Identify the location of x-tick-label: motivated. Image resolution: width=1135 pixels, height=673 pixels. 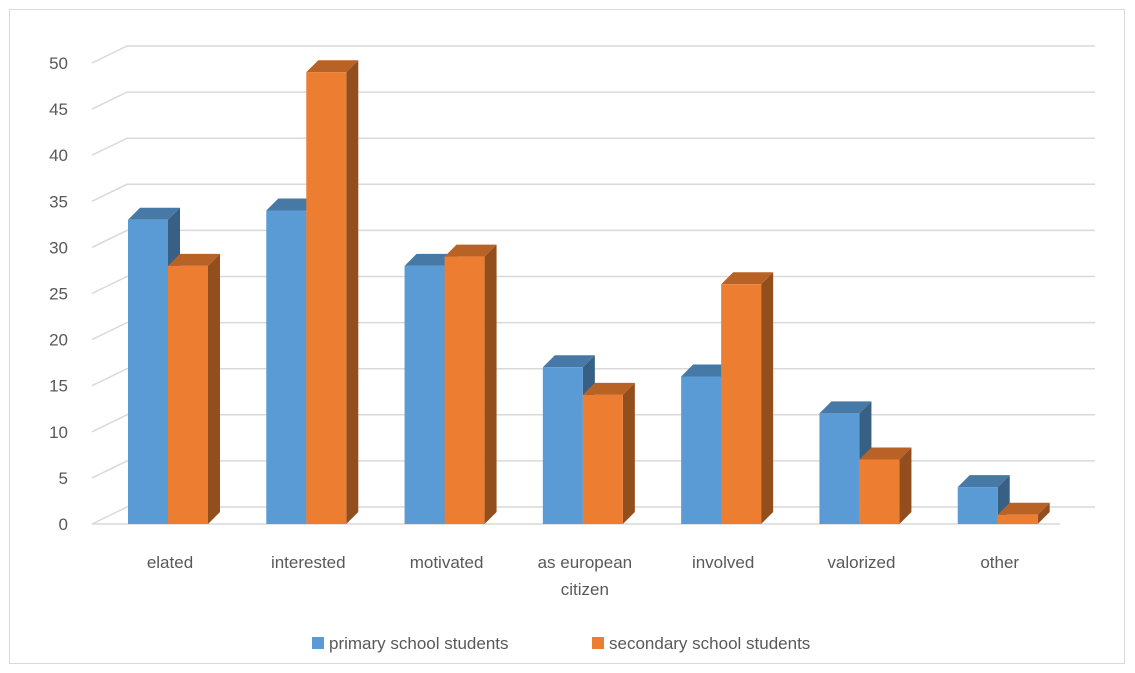
(447, 562).